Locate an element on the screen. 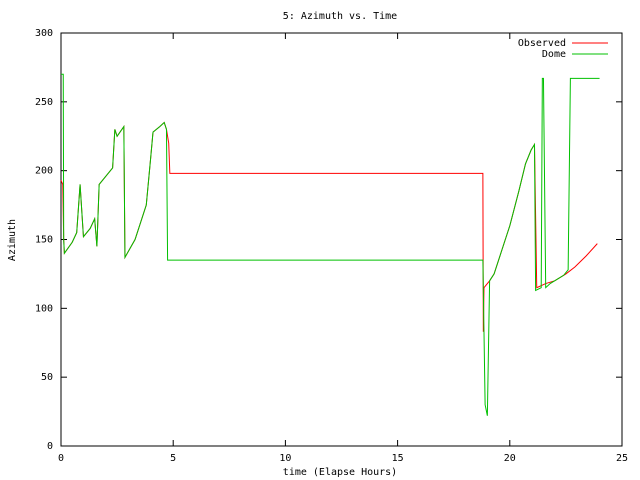 The height and width of the screenshot is (480, 640). x-tick-label: 20 is located at coordinates (510, 458).